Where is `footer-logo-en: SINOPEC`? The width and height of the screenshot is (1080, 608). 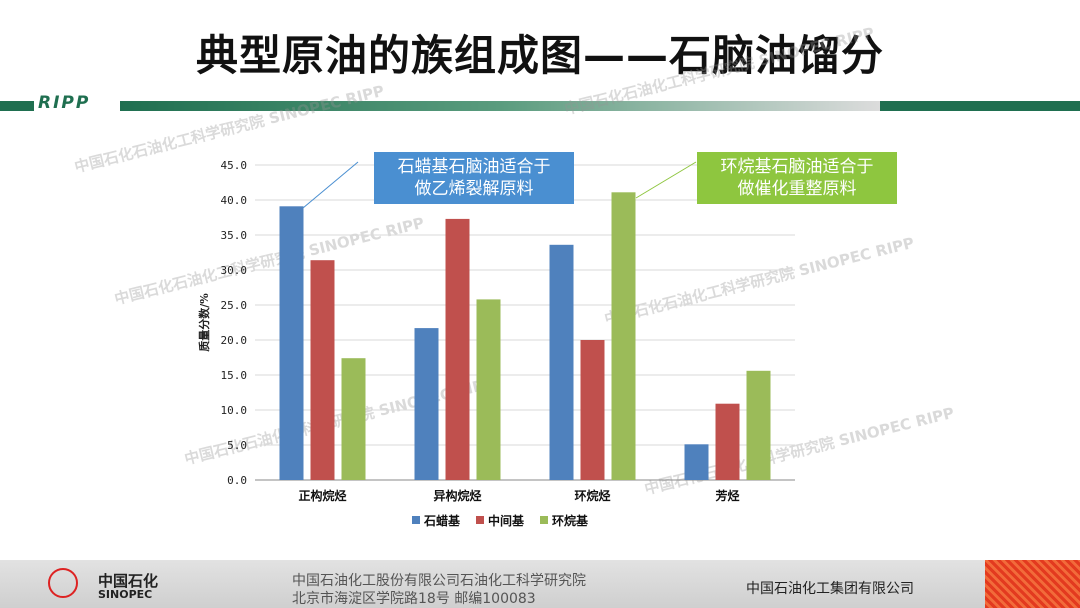 footer-logo-en: SINOPEC is located at coordinates (125, 594).